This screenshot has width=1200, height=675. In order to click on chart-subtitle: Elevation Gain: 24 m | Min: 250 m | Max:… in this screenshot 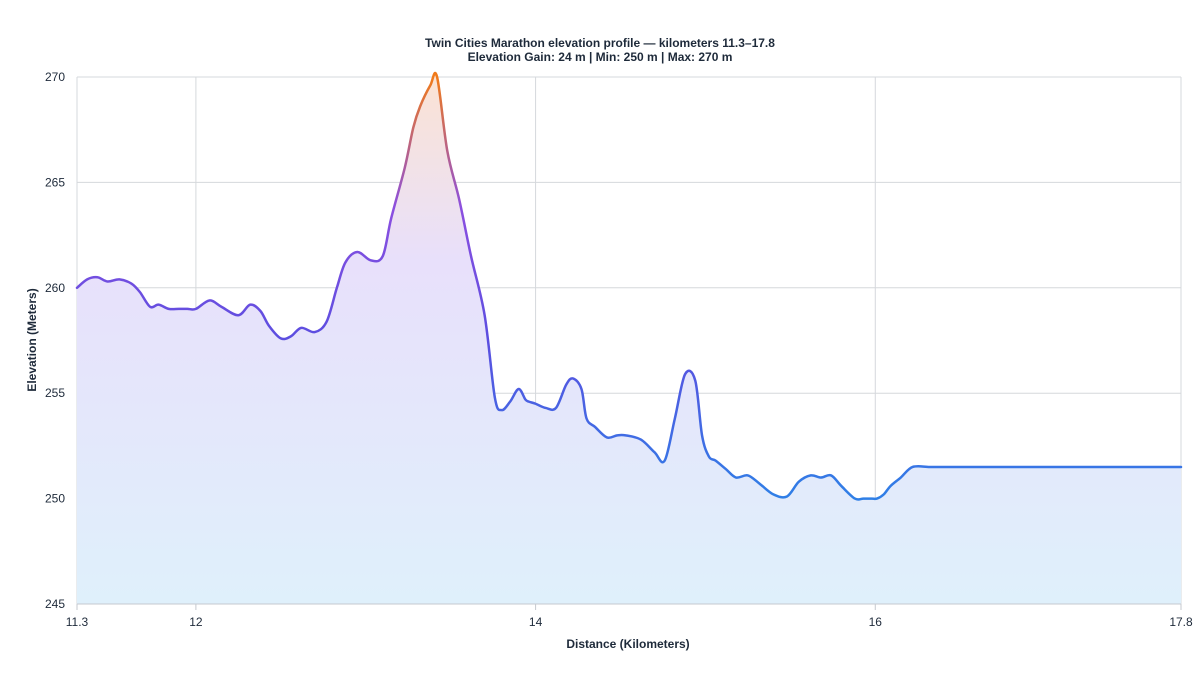, I will do `click(600, 57)`.